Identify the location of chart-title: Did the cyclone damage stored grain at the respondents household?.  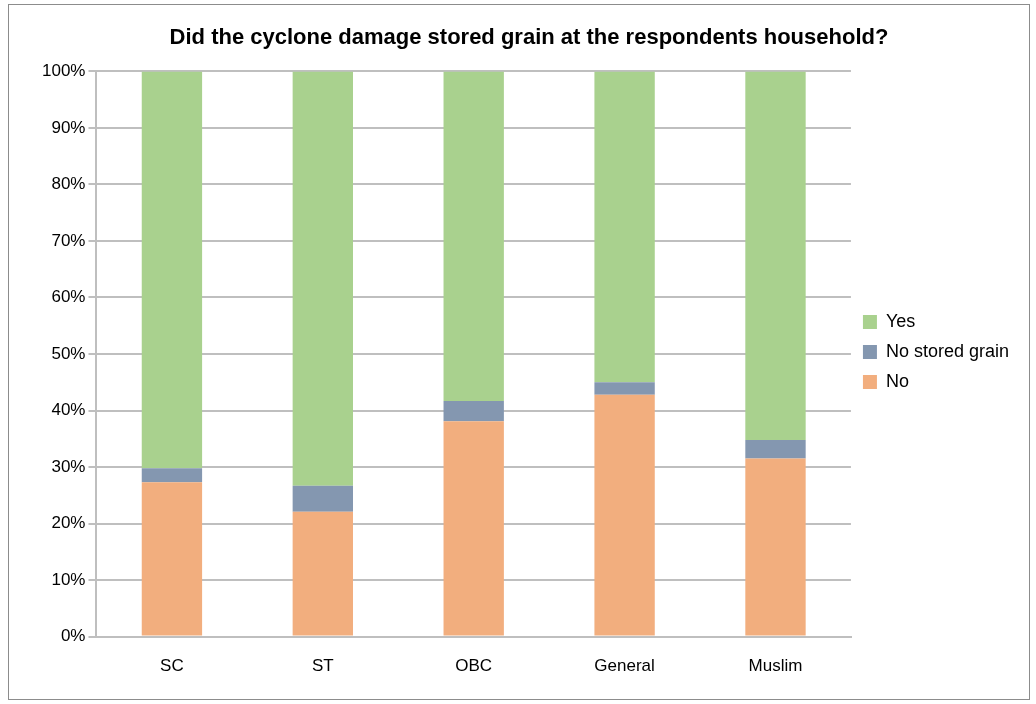
(529, 37).